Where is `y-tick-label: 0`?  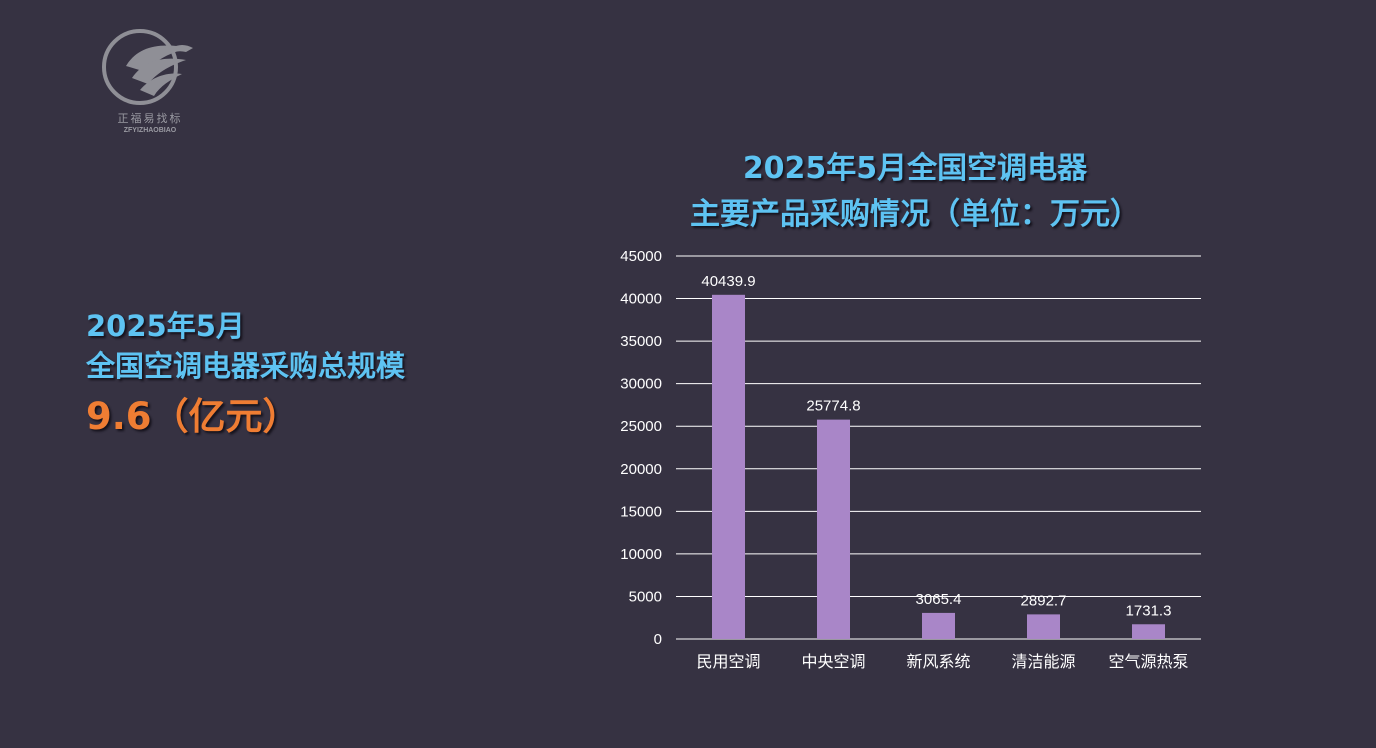 y-tick-label: 0 is located at coordinates (658, 639).